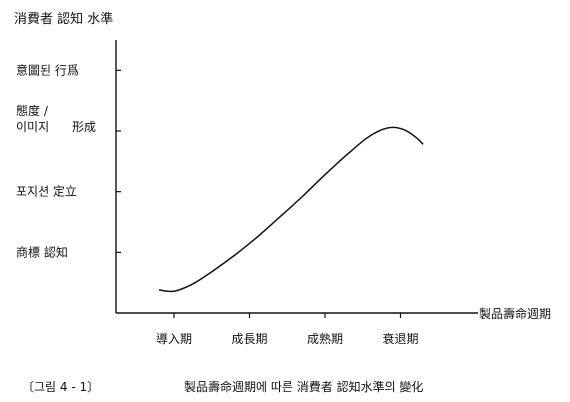  What do you see at coordinates (63, 19) in the screenshot?
I see `y-axis-title: 消費者 認知 水準` at bounding box center [63, 19].